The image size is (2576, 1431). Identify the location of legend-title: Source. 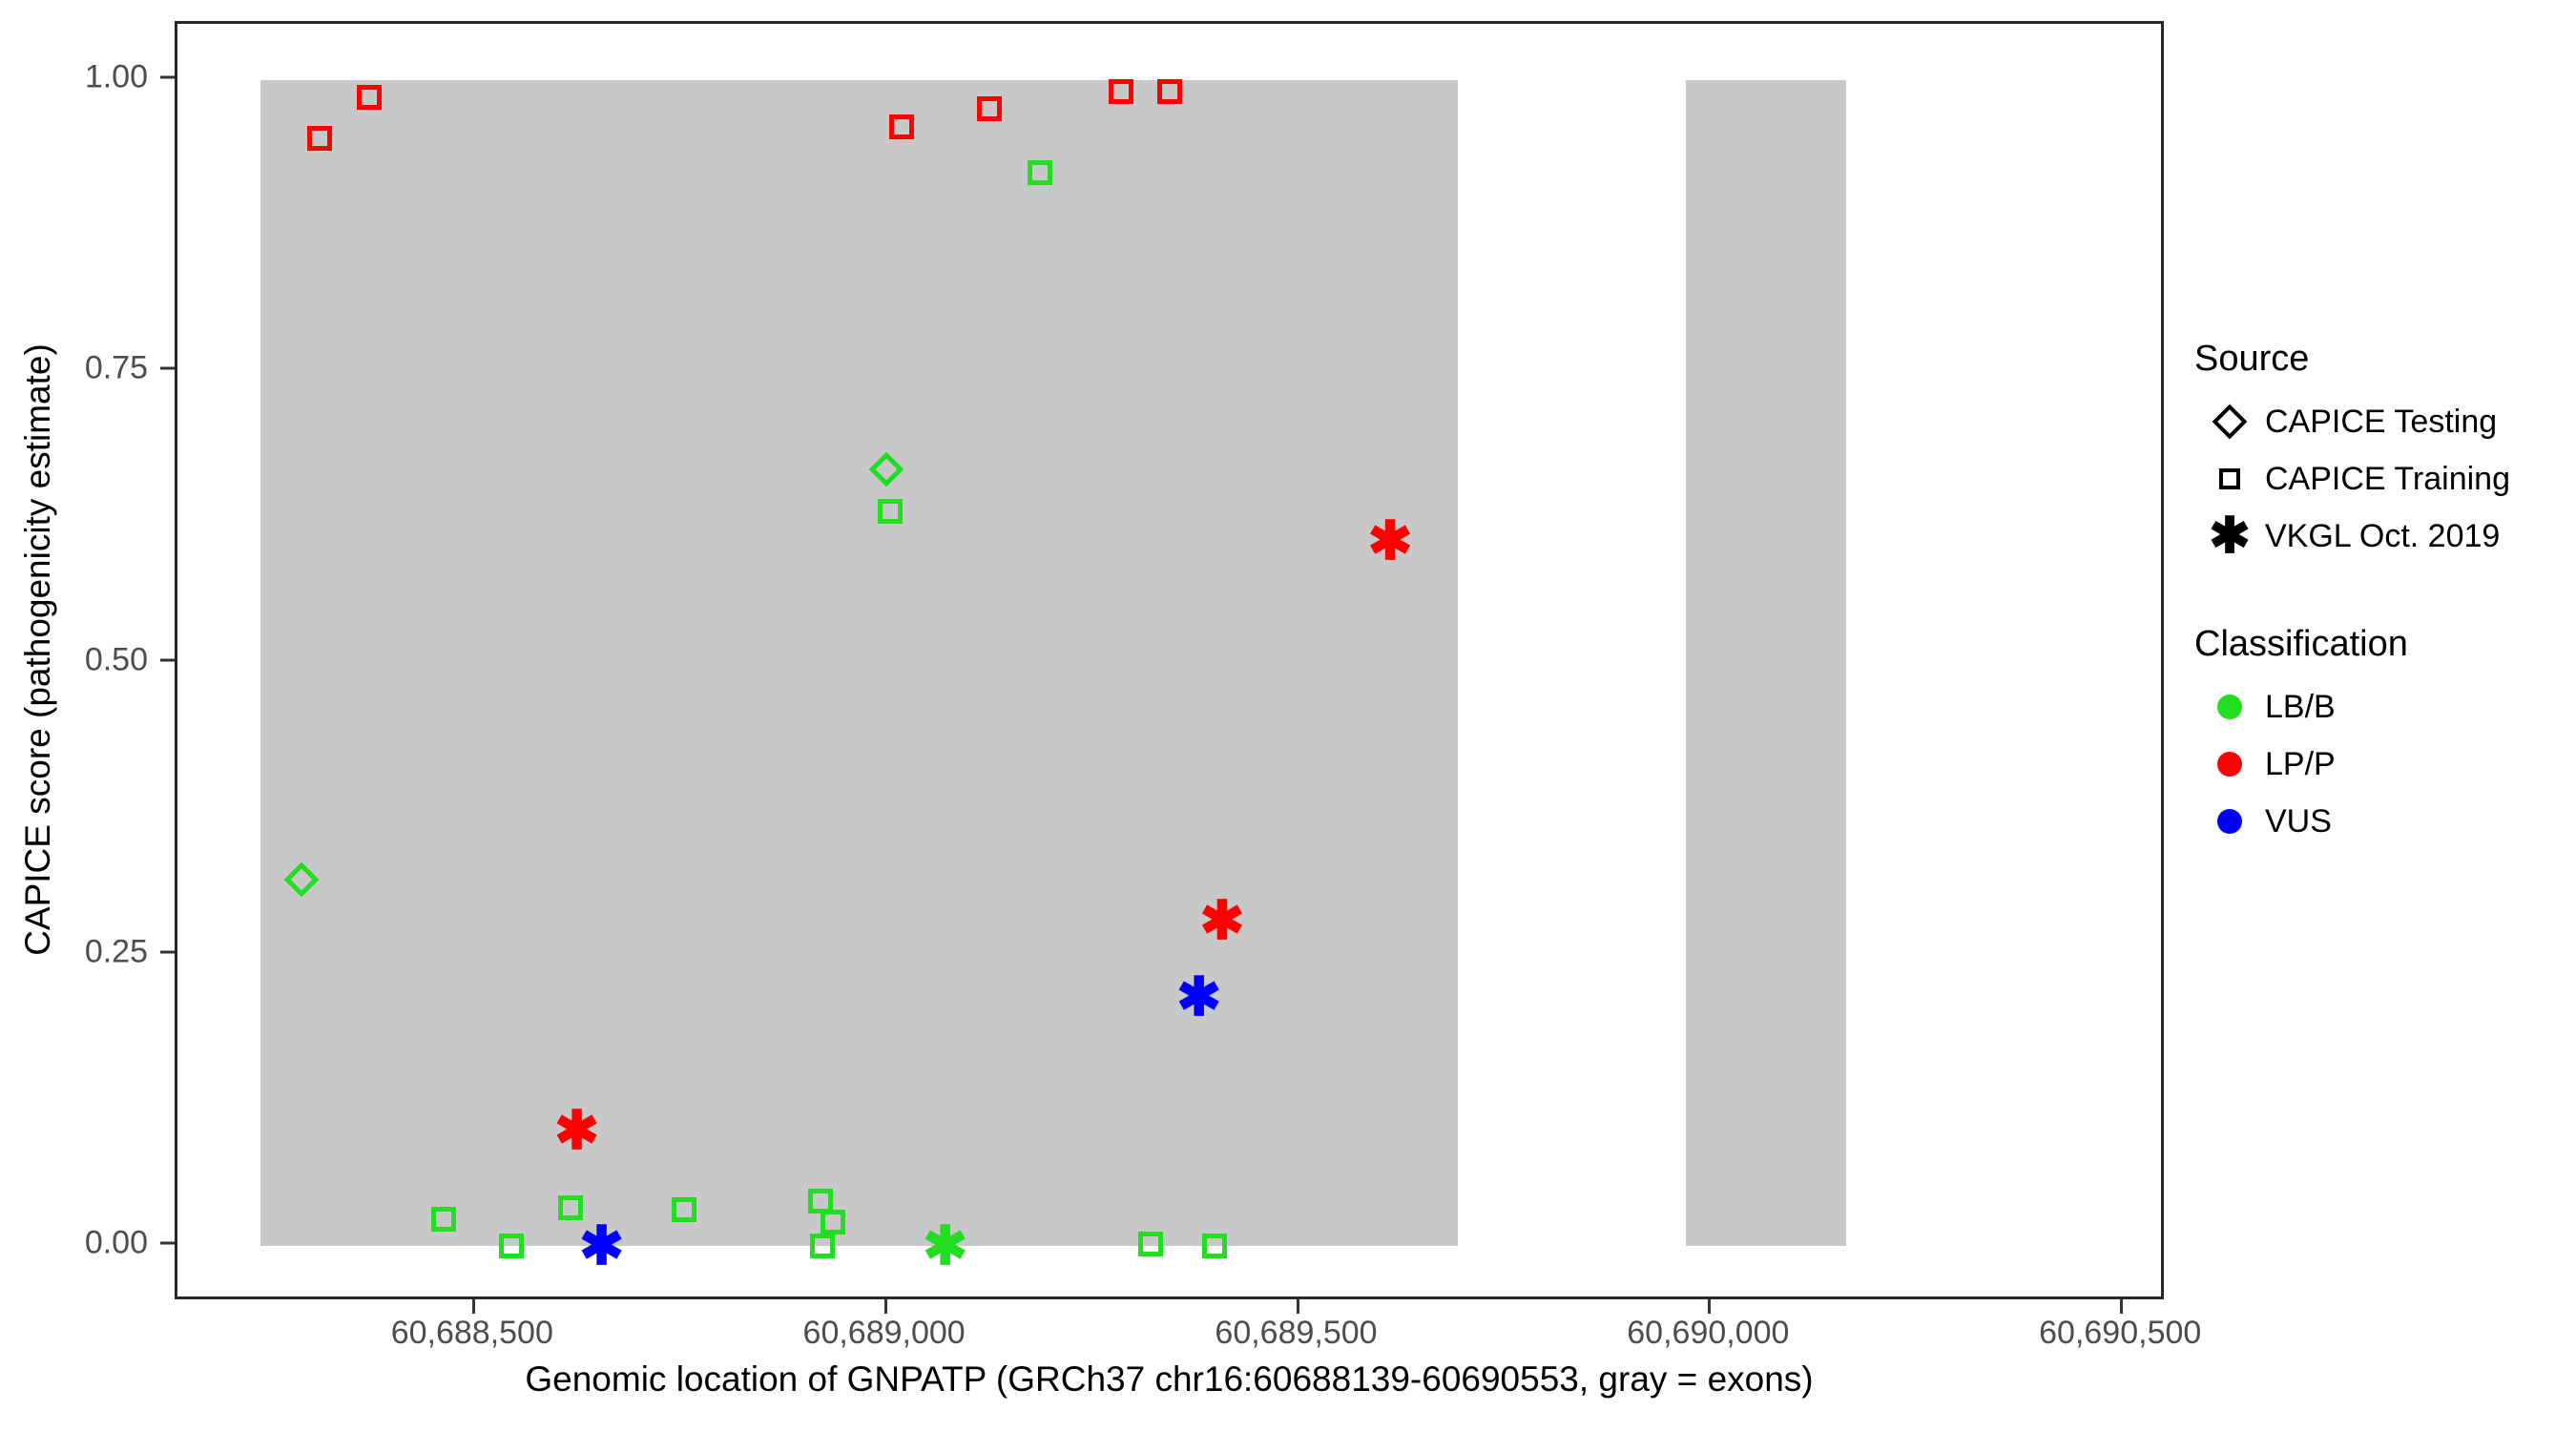
(2252, 359).